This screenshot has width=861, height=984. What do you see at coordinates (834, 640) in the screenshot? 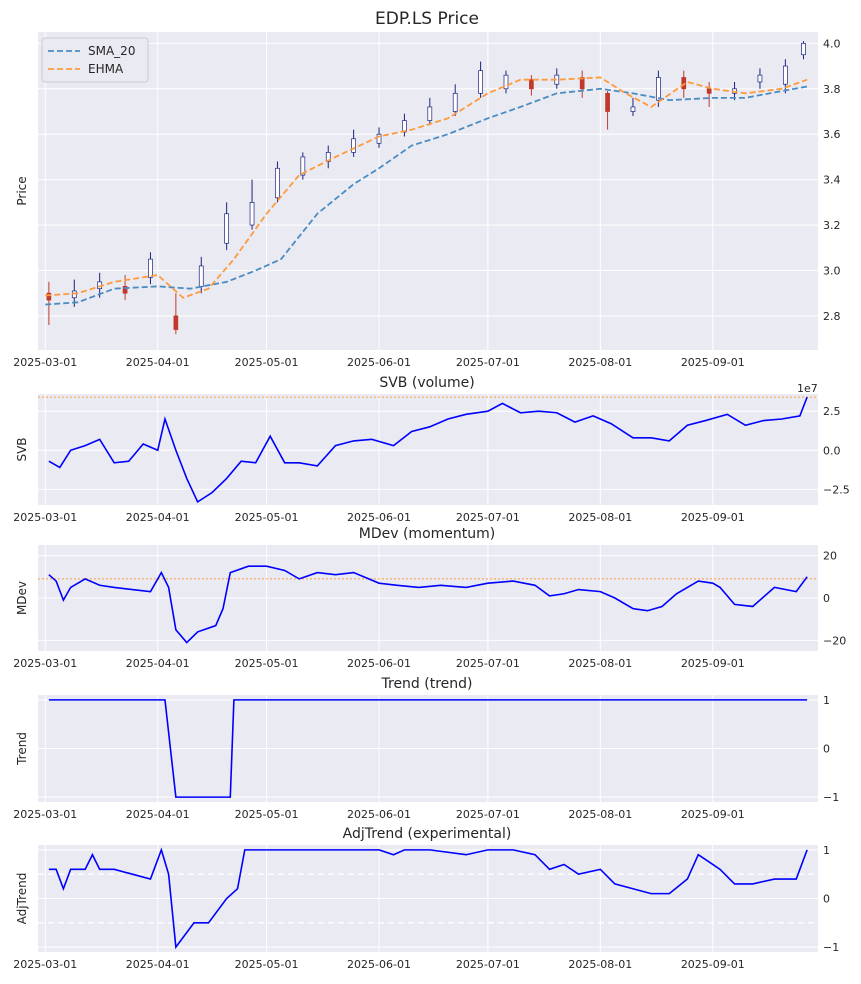
I see `y-tick-label: −20` at bounding box center [834, 640].